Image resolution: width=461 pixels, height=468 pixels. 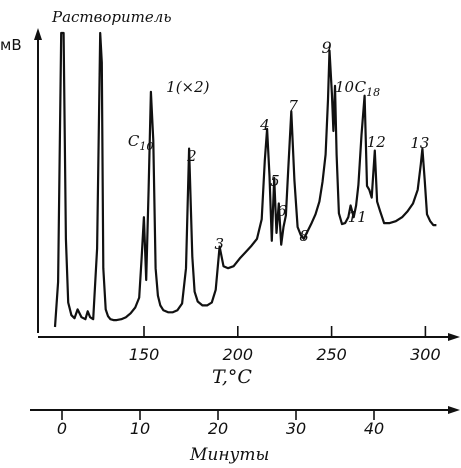 What do you see at coordinates (238, 354) in the screenshot?
I see `temperature-tick-label: 200` at bounding box center [238, 354].